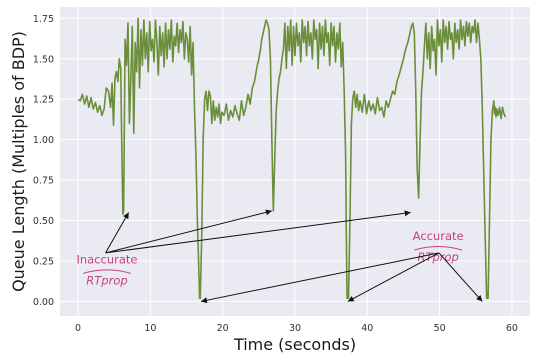 The image size is (535, 354). What do you see at coordinates (43, 302) in the screenshot?
I see `y-tick-label: 0.00` at bounding box center [43, 302].